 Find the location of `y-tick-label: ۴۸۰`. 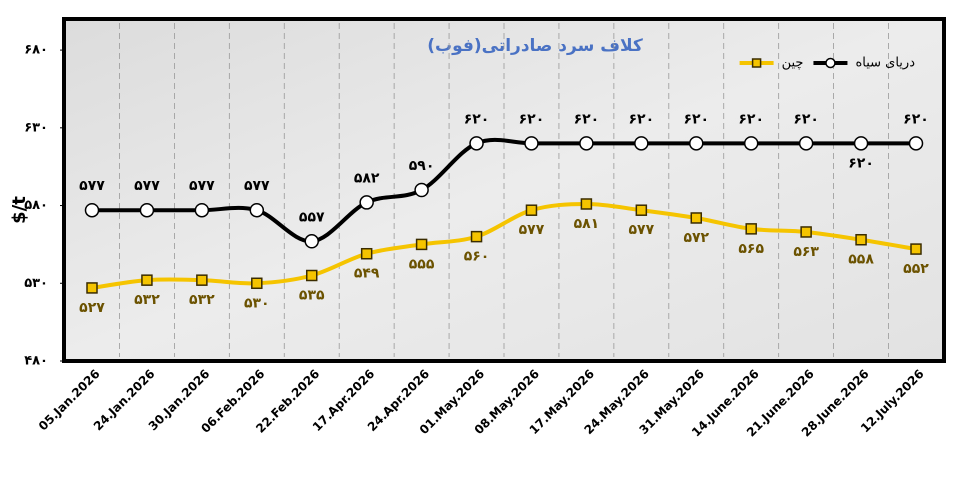

y-tick-label: ۴۸۰ is located at coordinates (36, 361).